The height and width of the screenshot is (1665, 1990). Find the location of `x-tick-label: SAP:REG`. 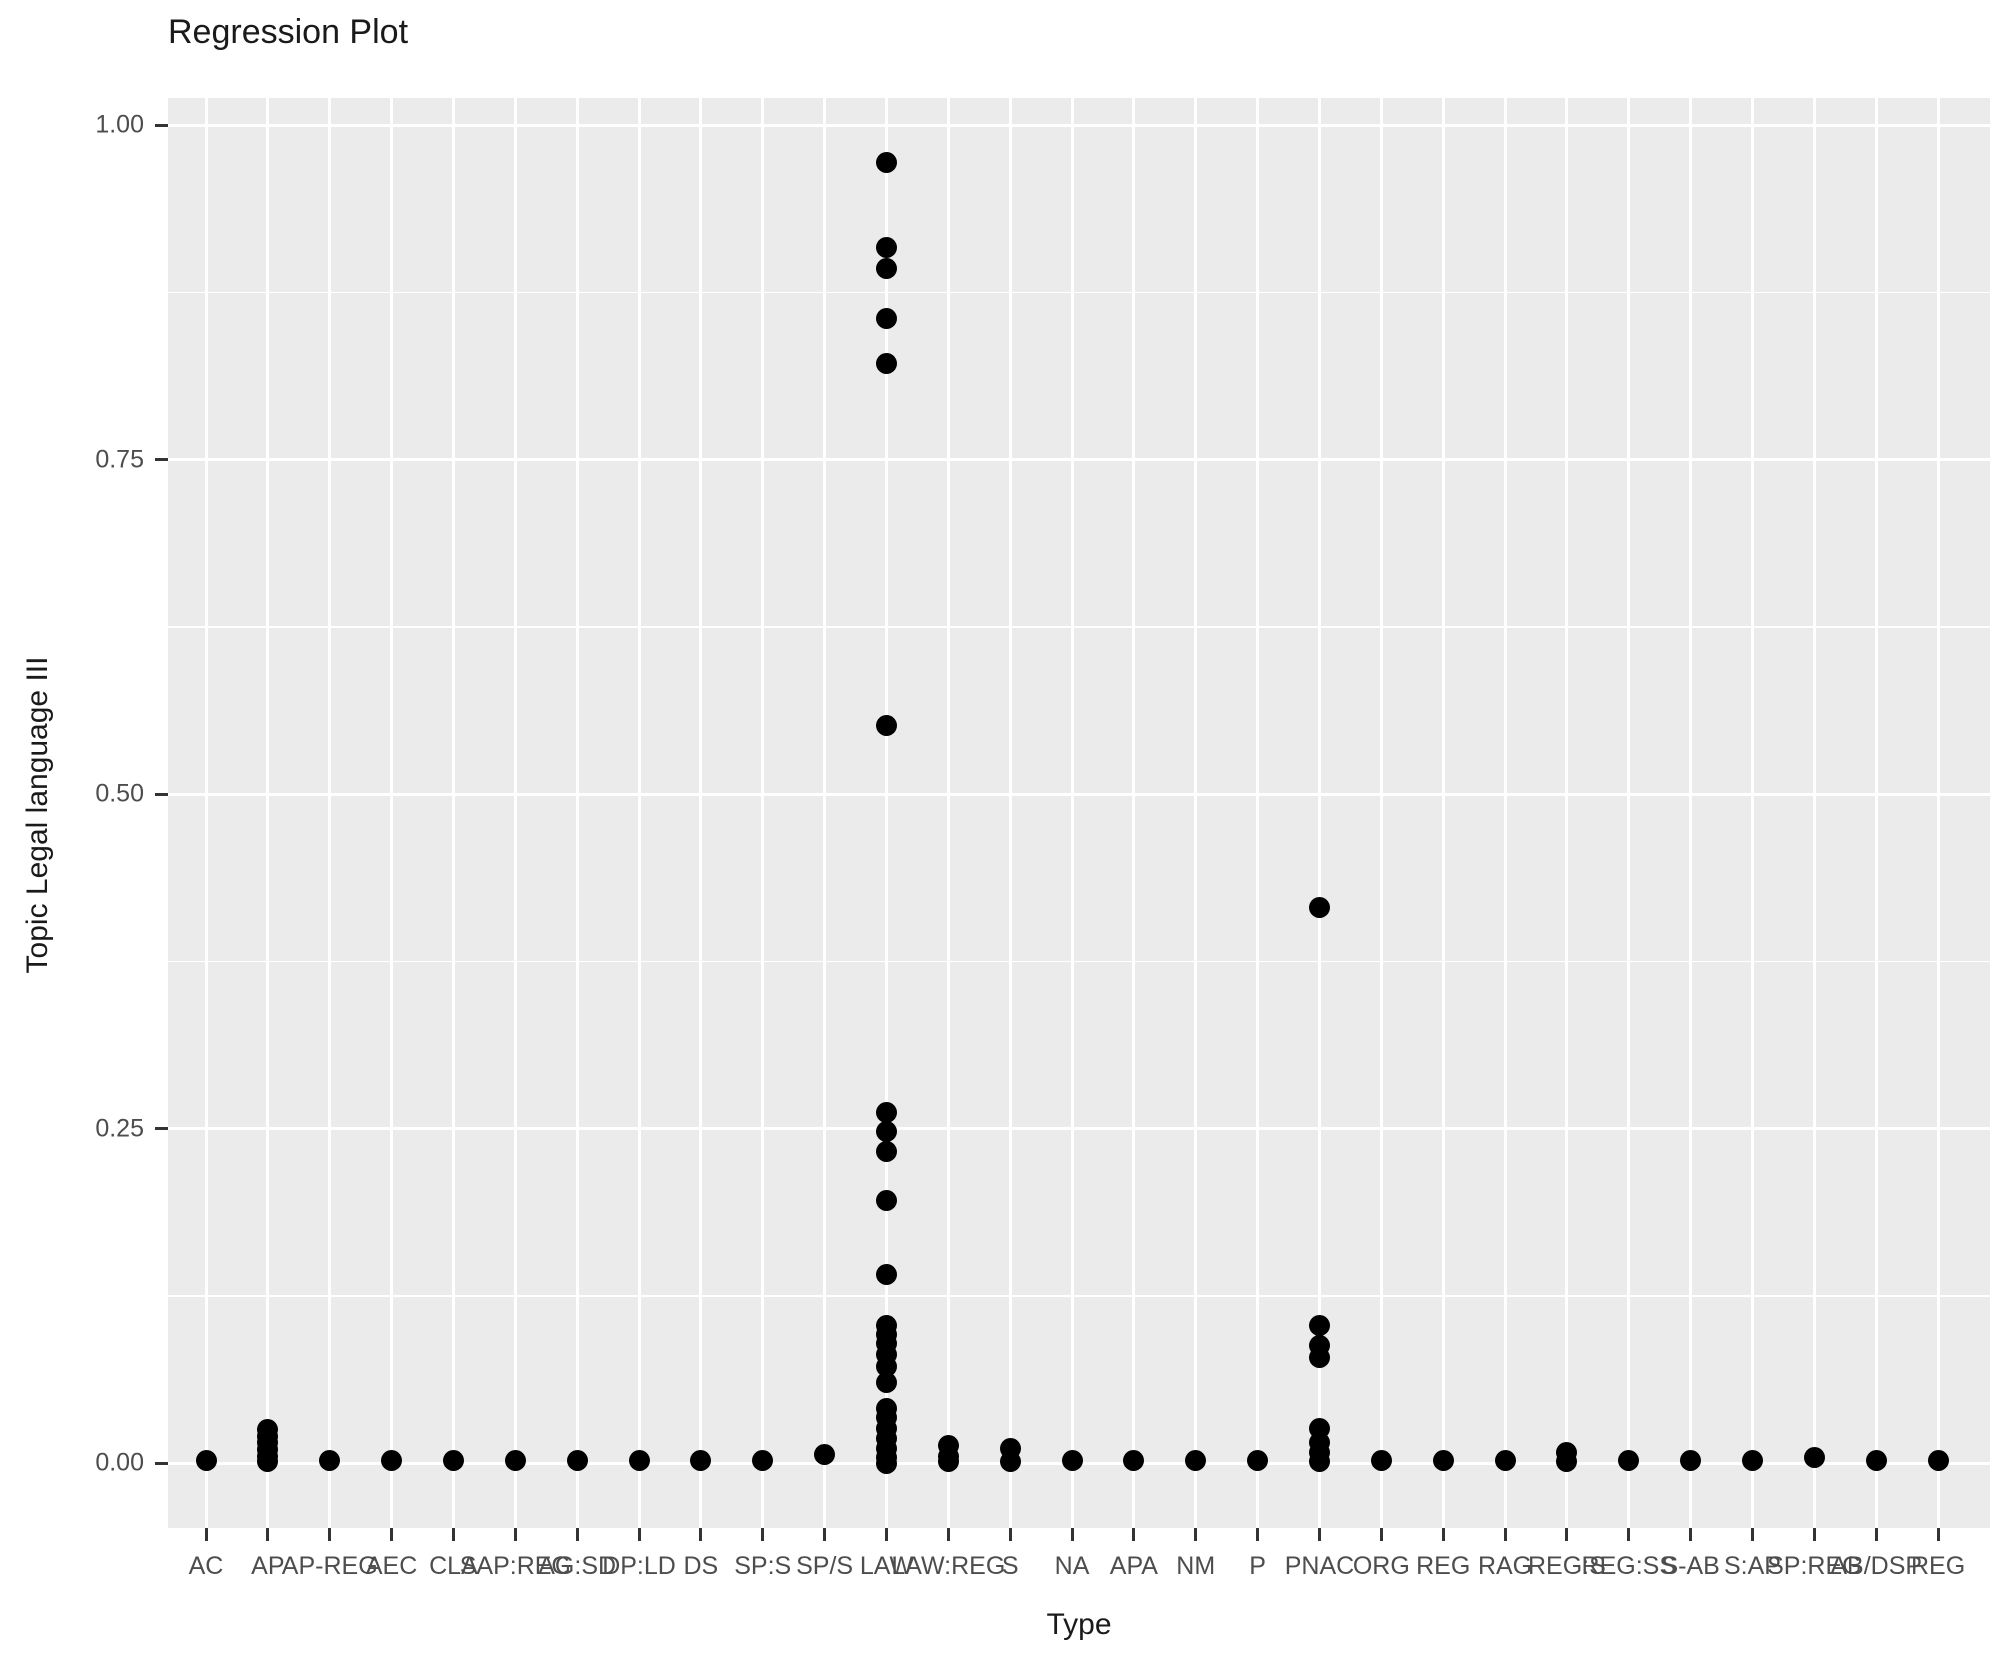

x-tick-label: SAP:REG is located at coordinates (515, 1566).